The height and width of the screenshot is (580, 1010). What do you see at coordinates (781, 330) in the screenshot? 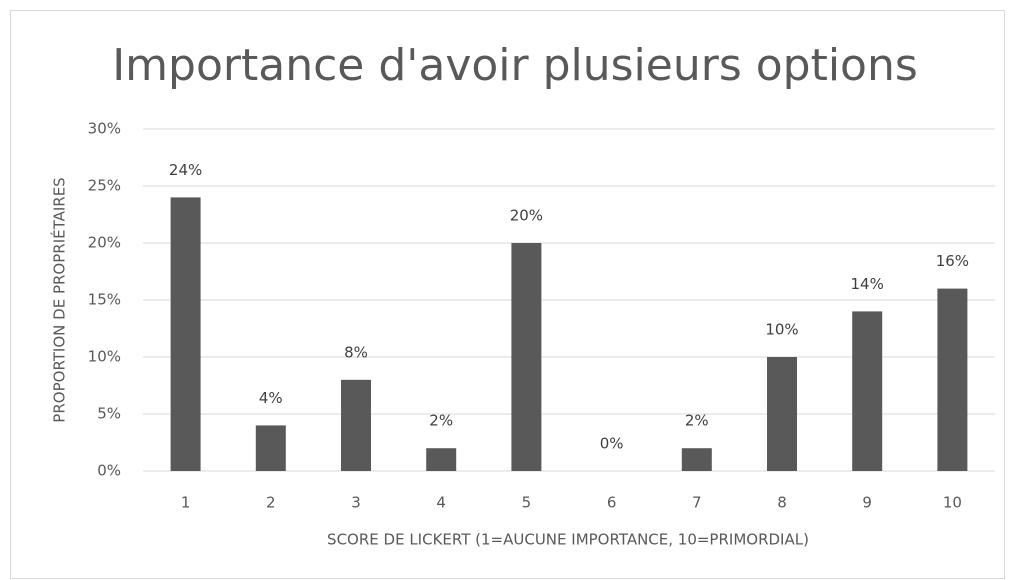
I see `data-label: 10%` at bounding box center [781, 330].